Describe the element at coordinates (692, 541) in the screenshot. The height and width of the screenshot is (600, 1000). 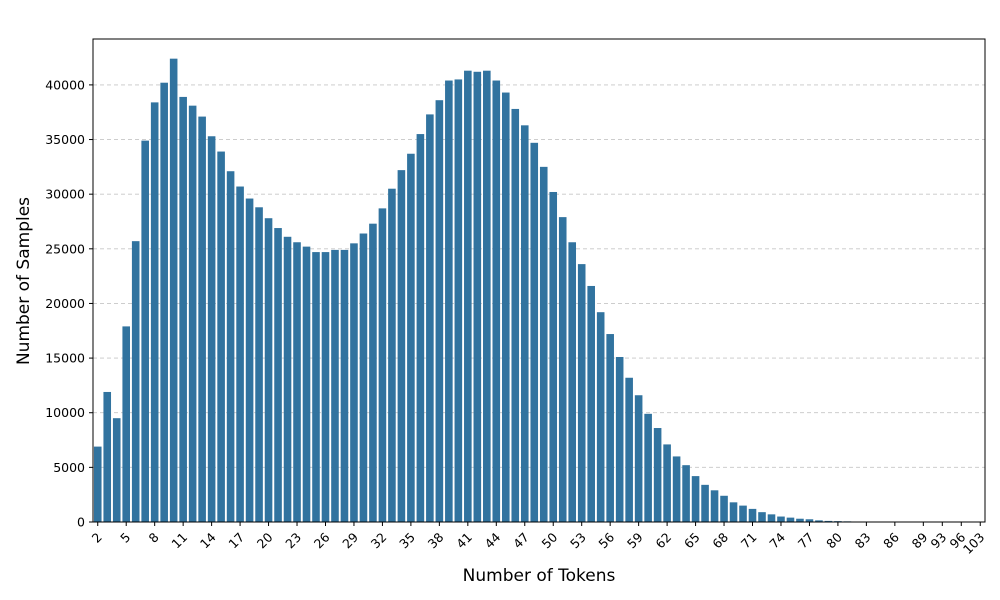
I see `x-tick-label: 65` at that location.